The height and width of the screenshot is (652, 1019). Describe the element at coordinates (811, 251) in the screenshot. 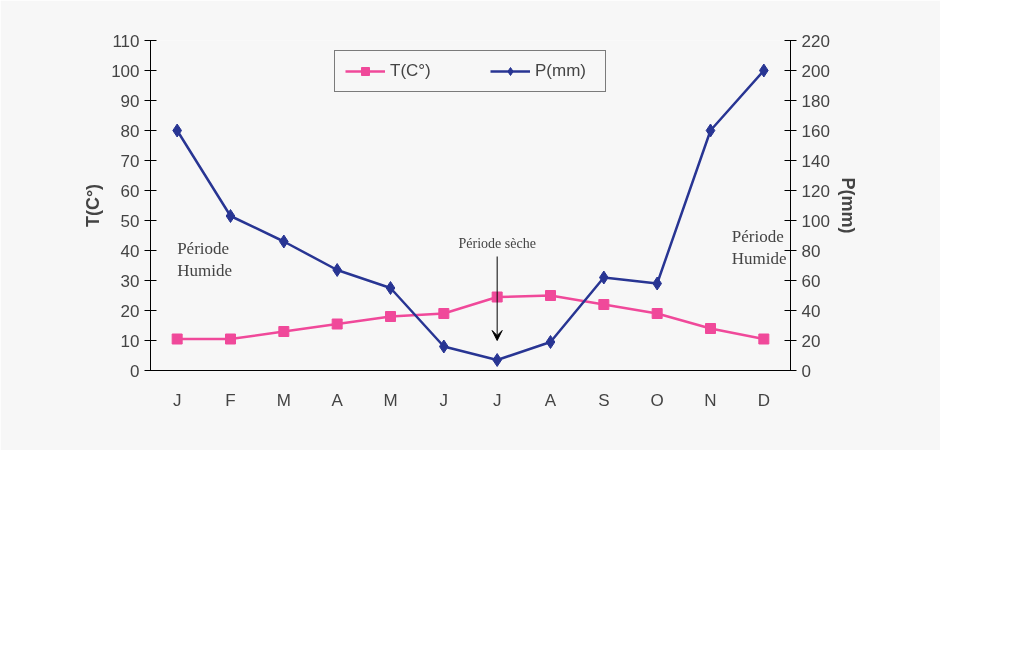

I see `y2-tick-label: 80` at that location.